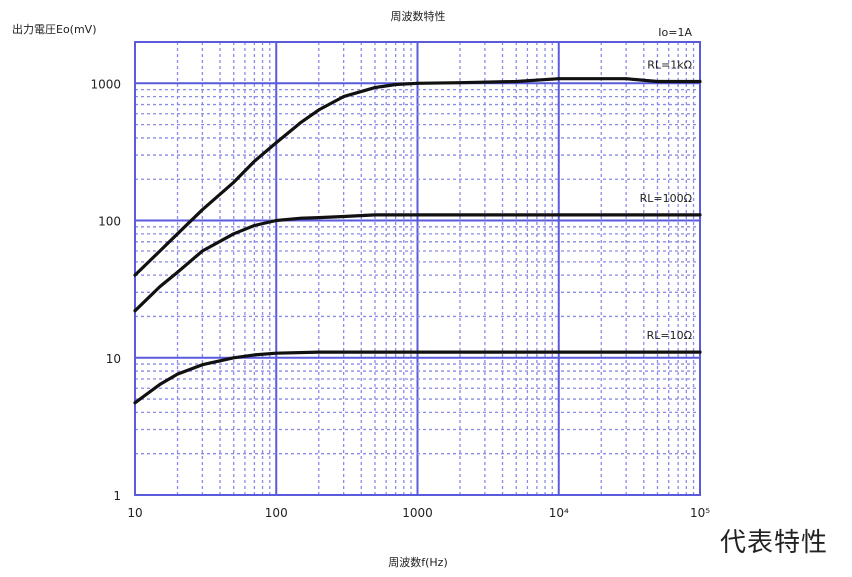 This screenshot has width=852, height=577. I want to click on series-label: RL=10Ω, so click(669, 335).